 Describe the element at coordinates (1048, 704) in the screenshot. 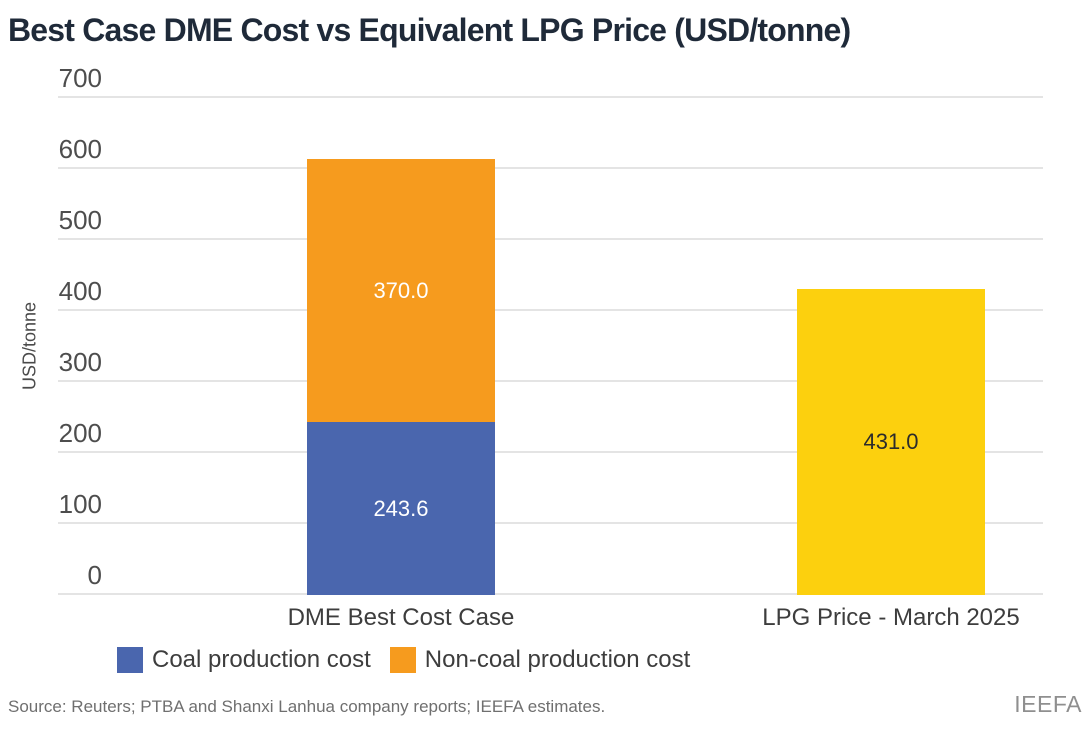

I see `ieefa-logo: IEEFA` at that location.